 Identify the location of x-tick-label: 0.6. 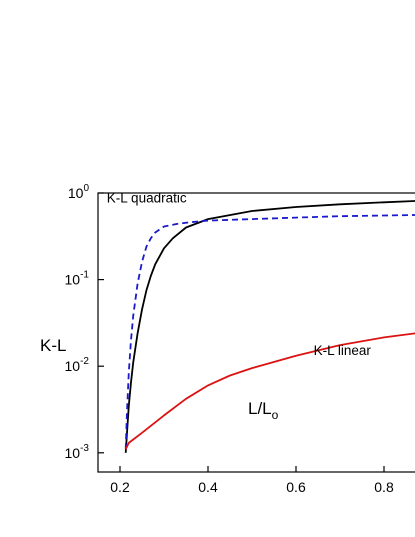
(296, 487).